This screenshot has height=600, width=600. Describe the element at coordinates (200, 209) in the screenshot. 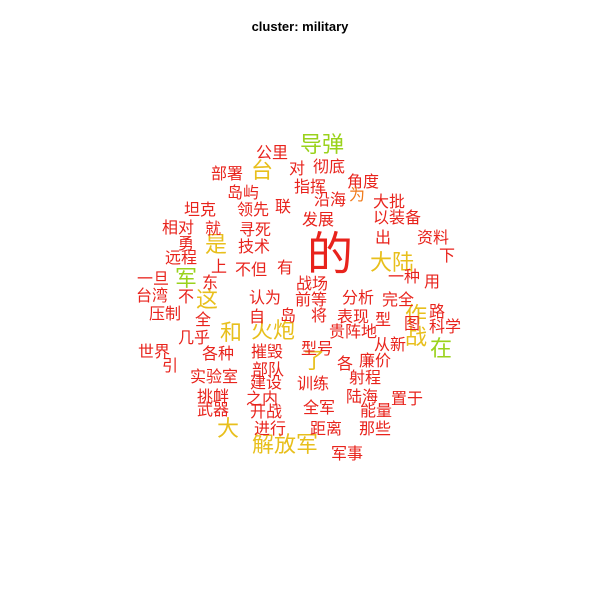

I see `cloud-word: 坦克` at that location.